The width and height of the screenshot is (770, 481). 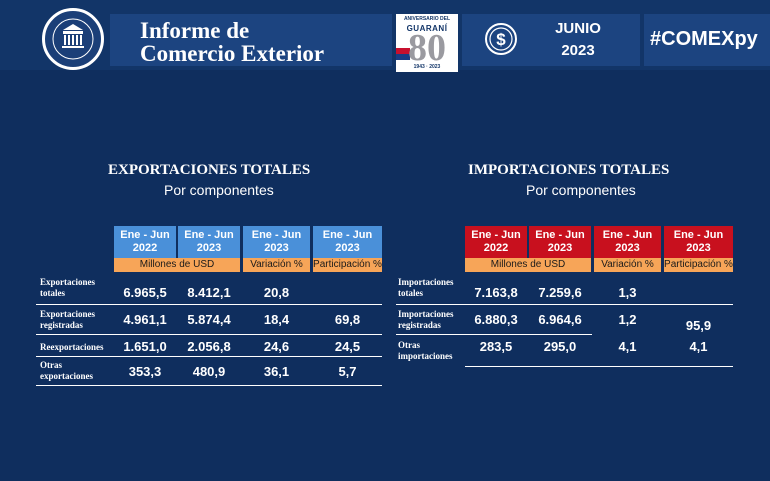 I want to click on exports-title: EXPORTACIONES TOTALES, so click(x=209, y=170).